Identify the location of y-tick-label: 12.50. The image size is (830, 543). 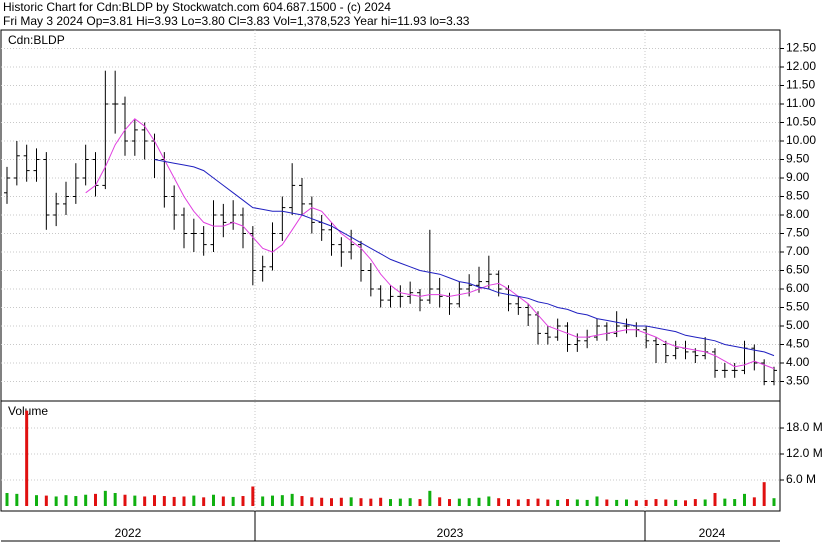
(801, 48).